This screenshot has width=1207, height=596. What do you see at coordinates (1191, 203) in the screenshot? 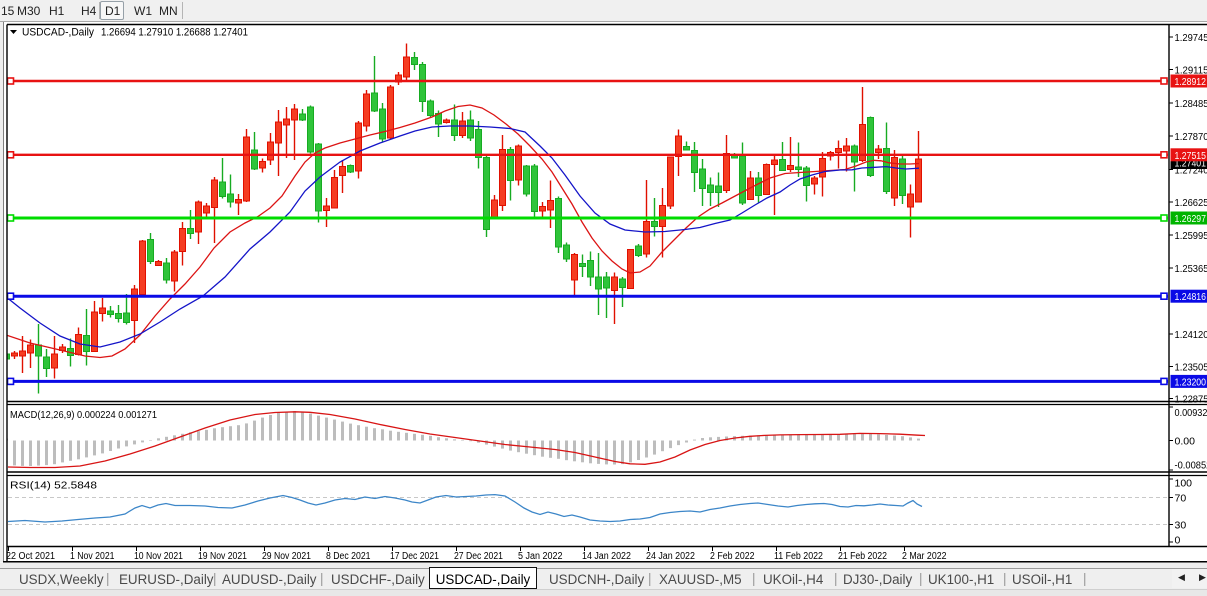
I see `svg-text: 1.26625` at bounding box center [1191, 203].